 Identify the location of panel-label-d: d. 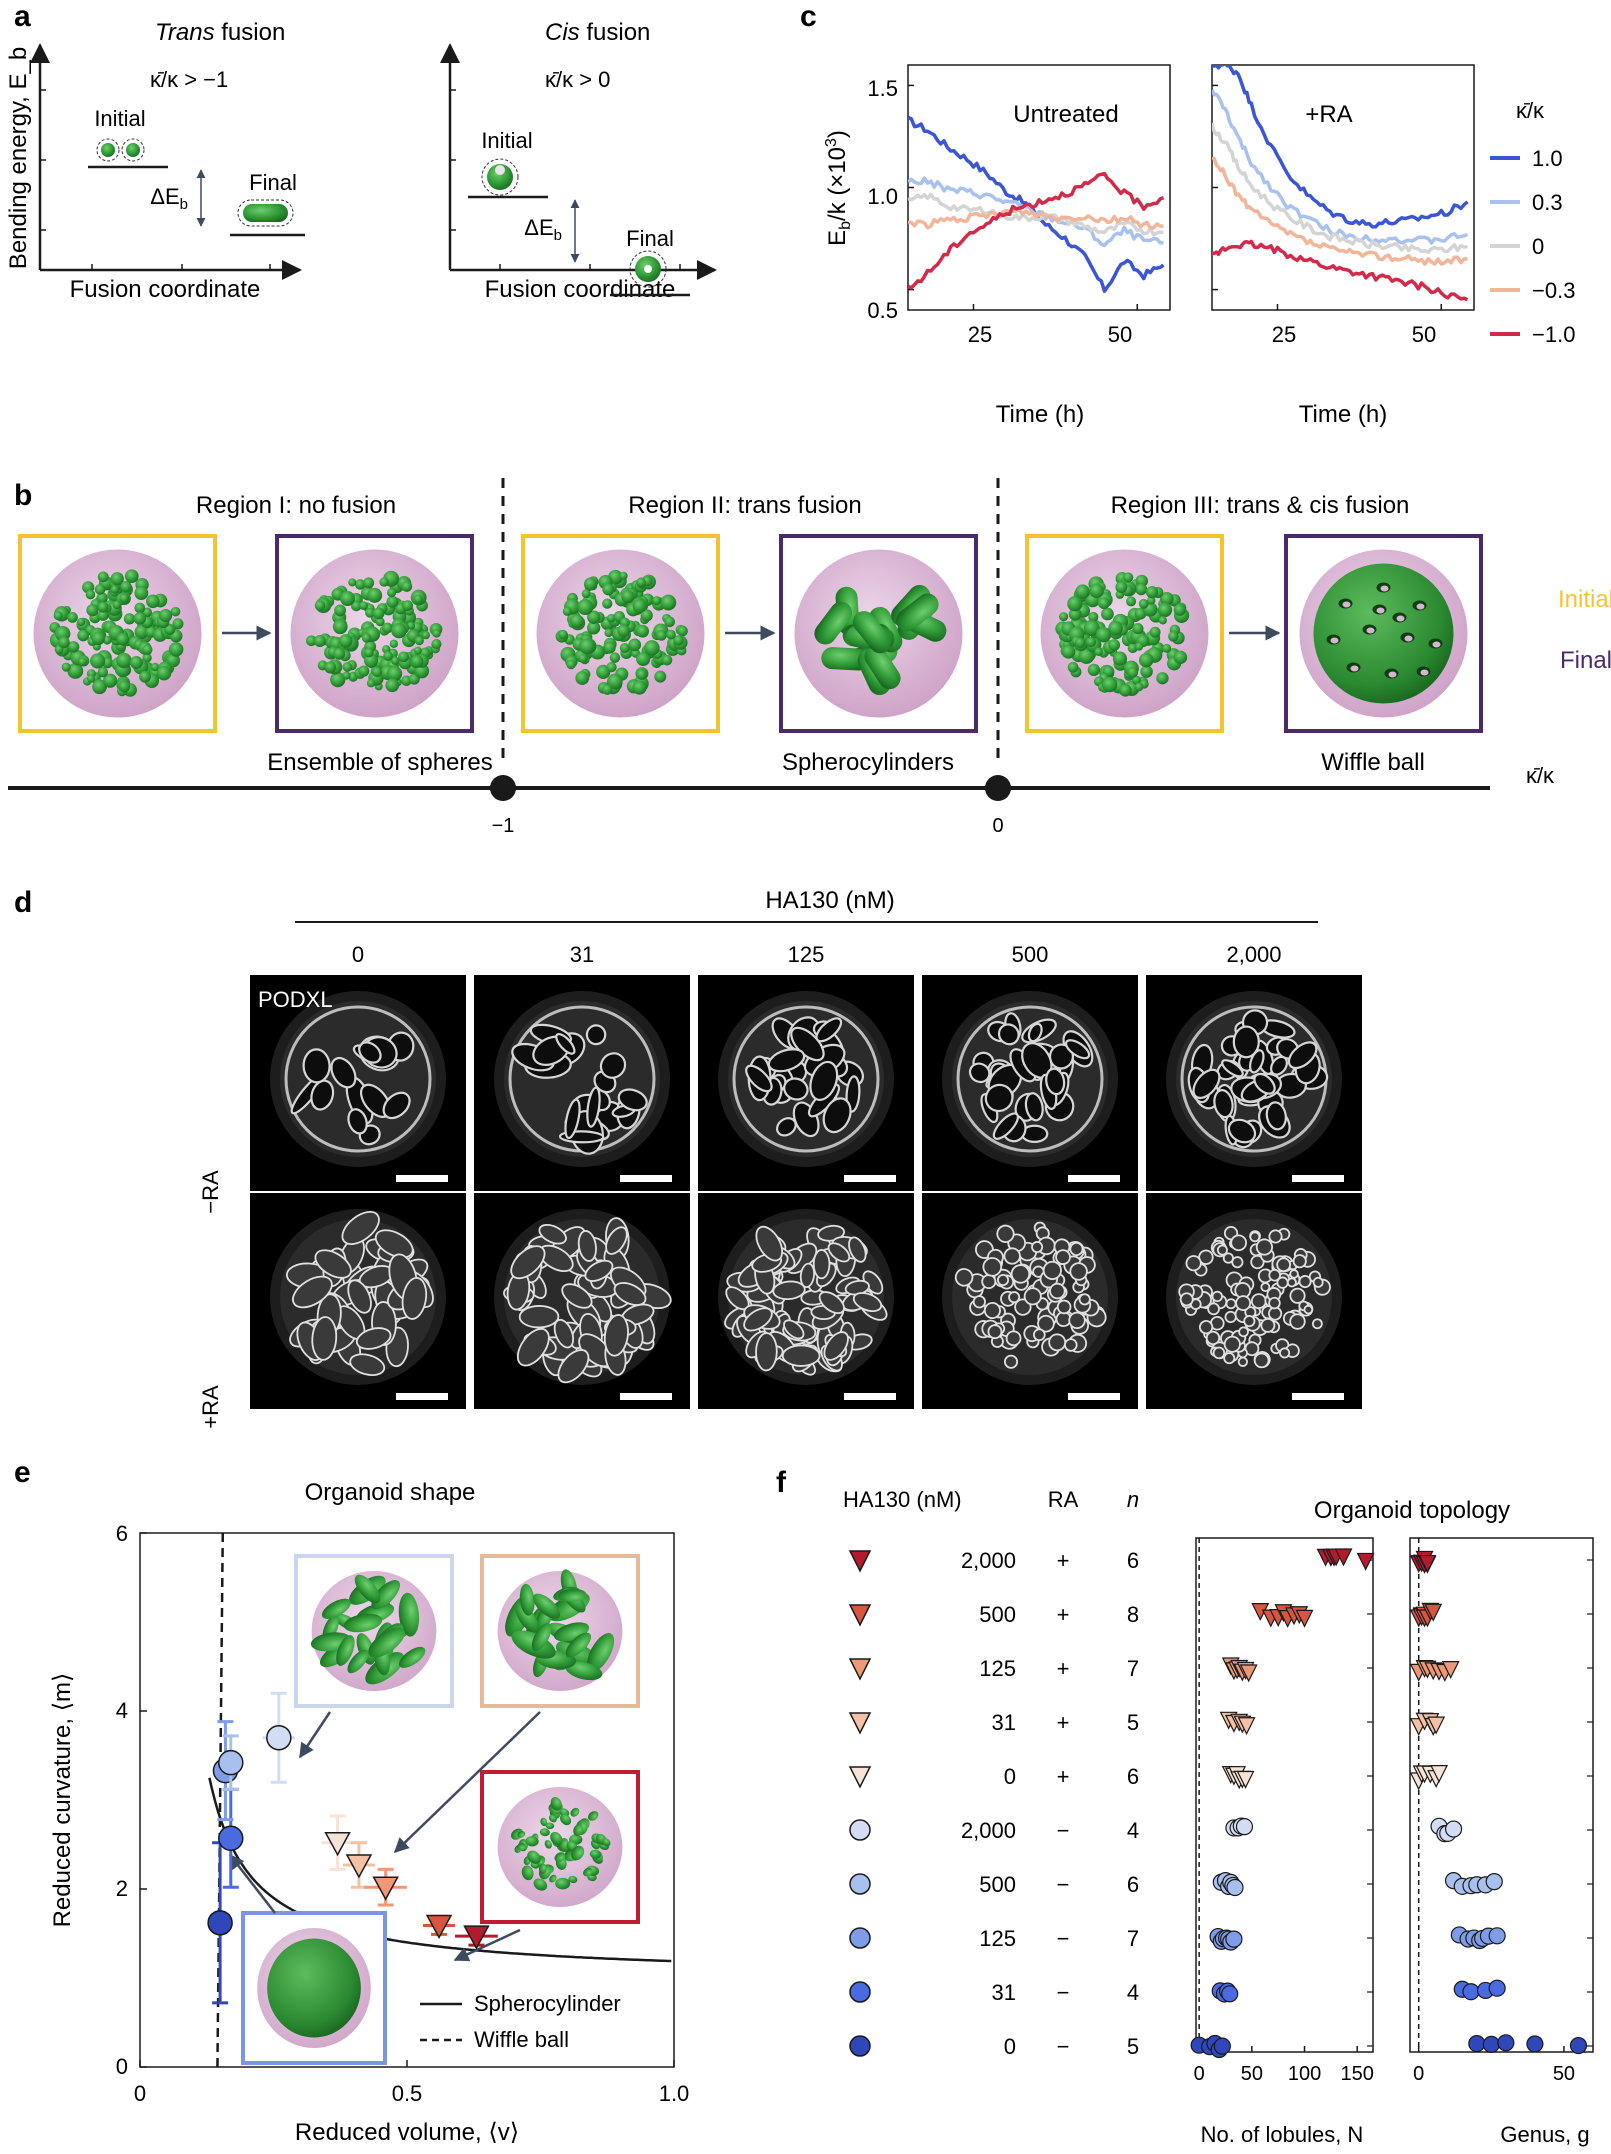
(23, 902).